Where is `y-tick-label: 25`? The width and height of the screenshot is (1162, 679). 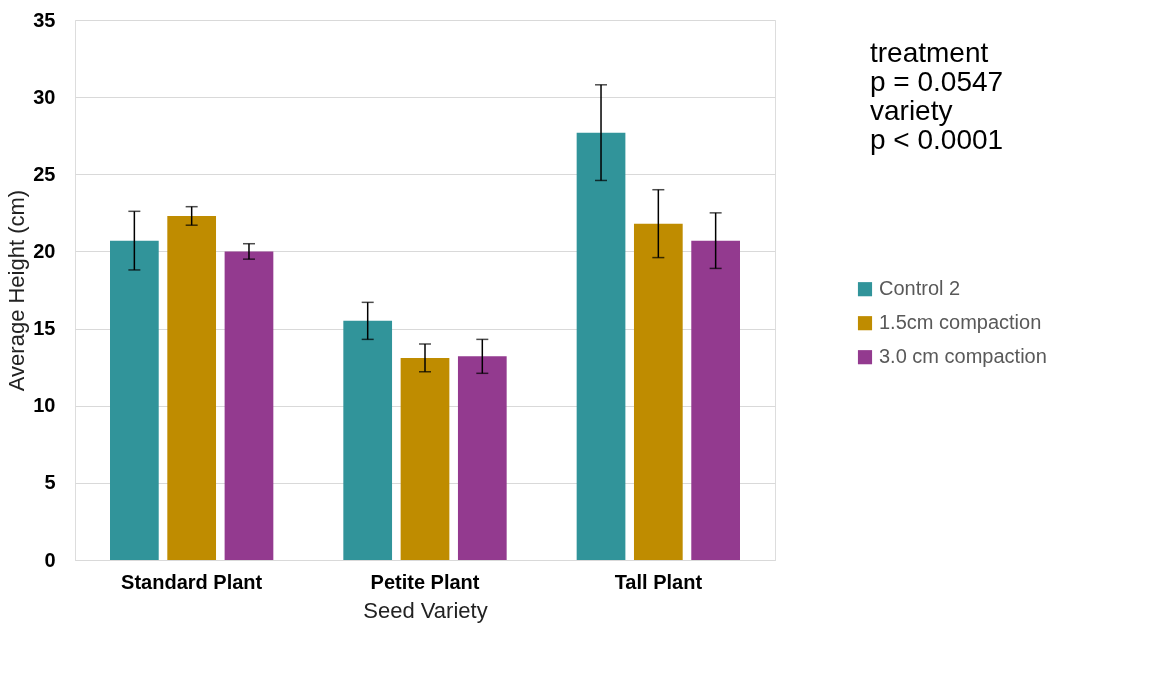 y-tick-label: 25 is located at coordinates (44, 173).